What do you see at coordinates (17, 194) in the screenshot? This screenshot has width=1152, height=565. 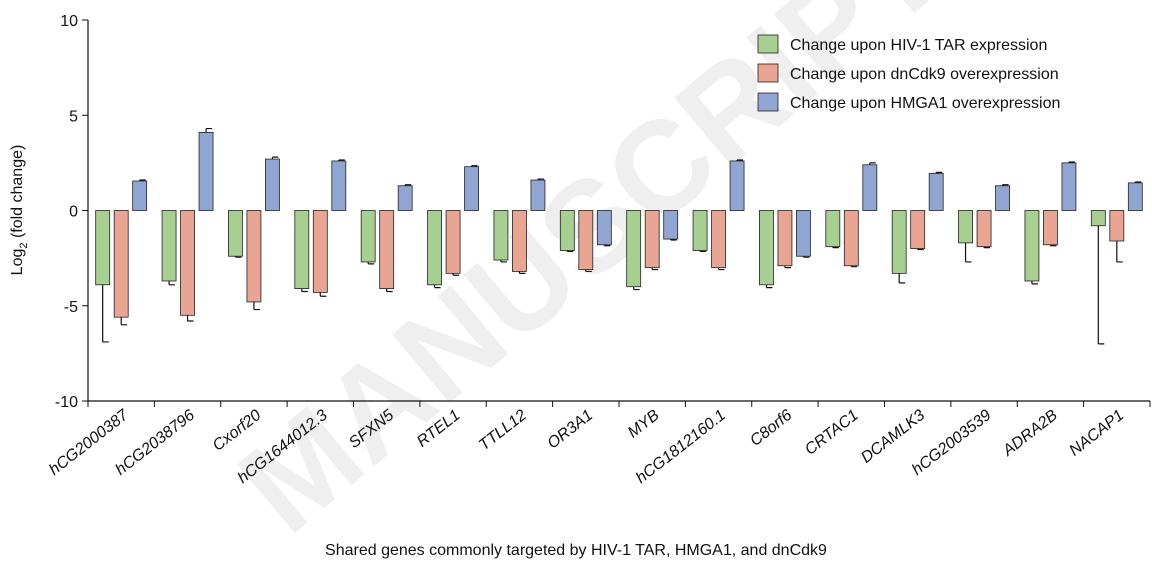 I see `y-label-rest: (fold change)` at bounding box center [17, 194].